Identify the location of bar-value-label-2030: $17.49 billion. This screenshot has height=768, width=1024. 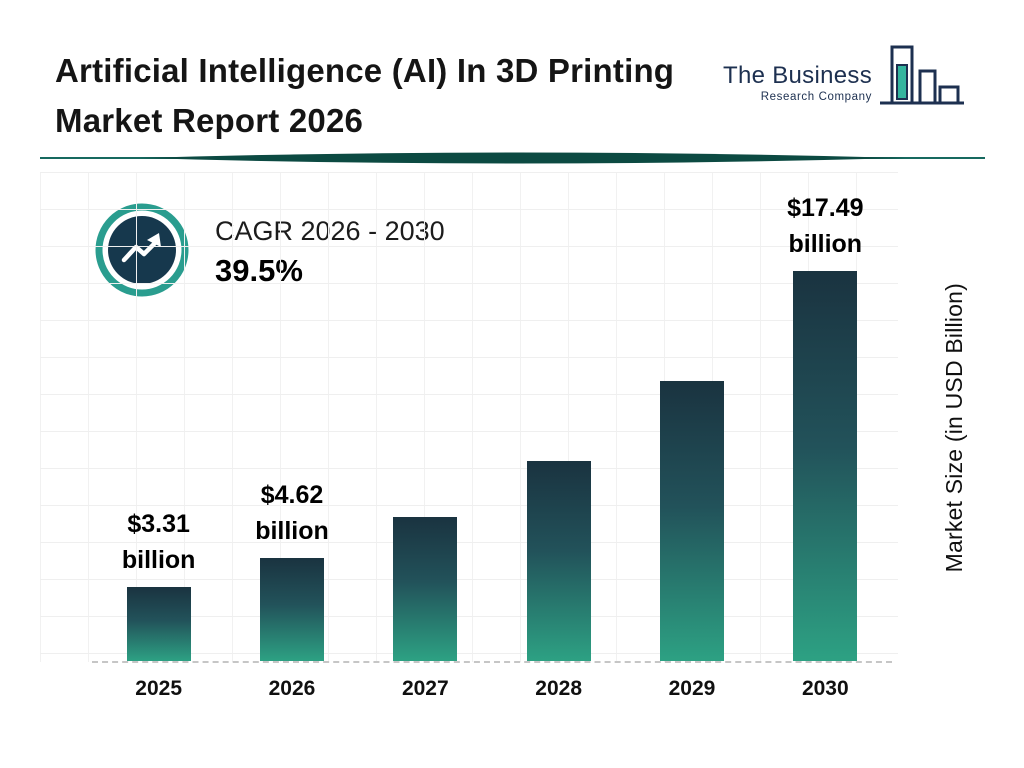
(825, 225).